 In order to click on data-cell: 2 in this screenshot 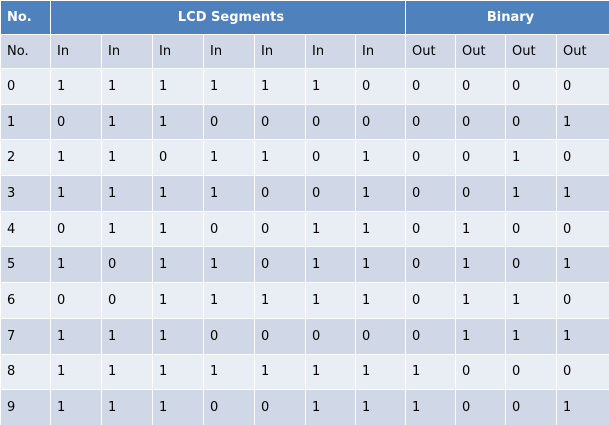, I will do `click(25, 158)`.